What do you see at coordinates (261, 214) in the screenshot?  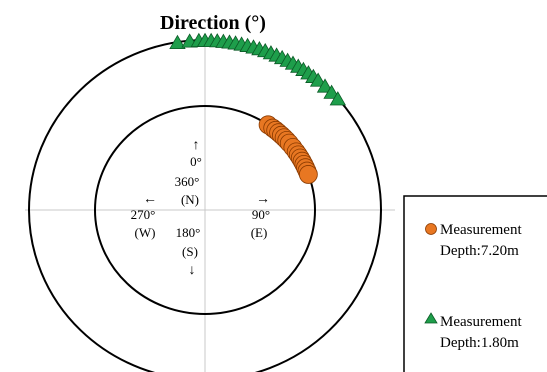 I see `east-degree: 90°` at bounding box center [261, 214].